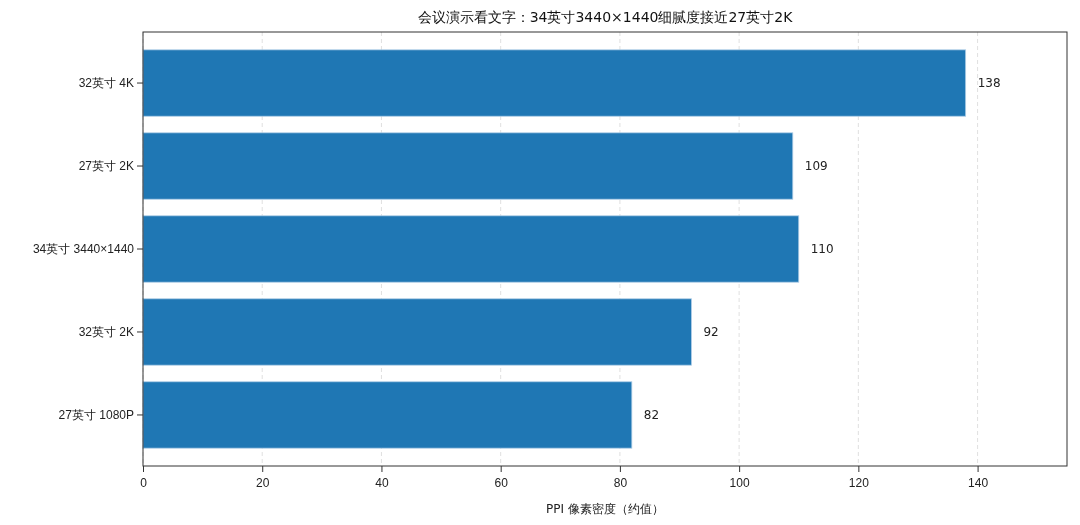  I want to click on data-label: 92, so click(711, 331).